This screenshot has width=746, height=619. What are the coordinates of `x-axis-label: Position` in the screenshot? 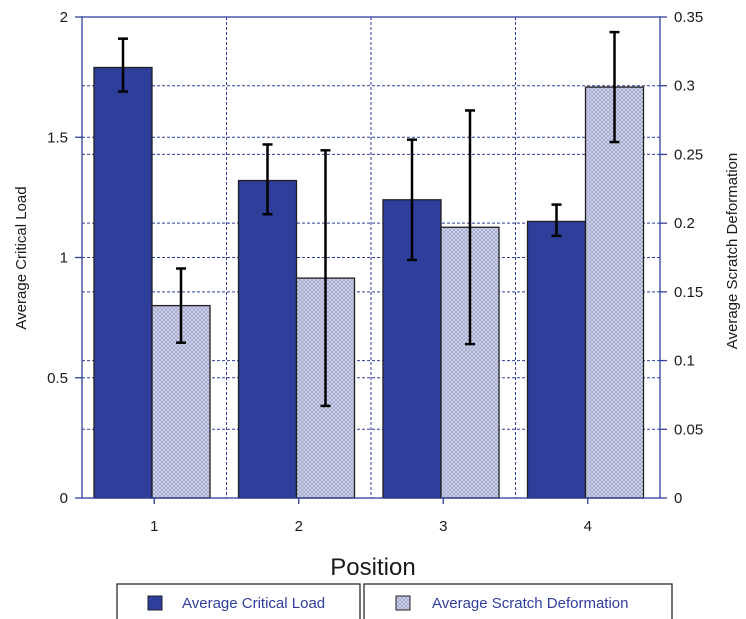 It's located at (372, 567).